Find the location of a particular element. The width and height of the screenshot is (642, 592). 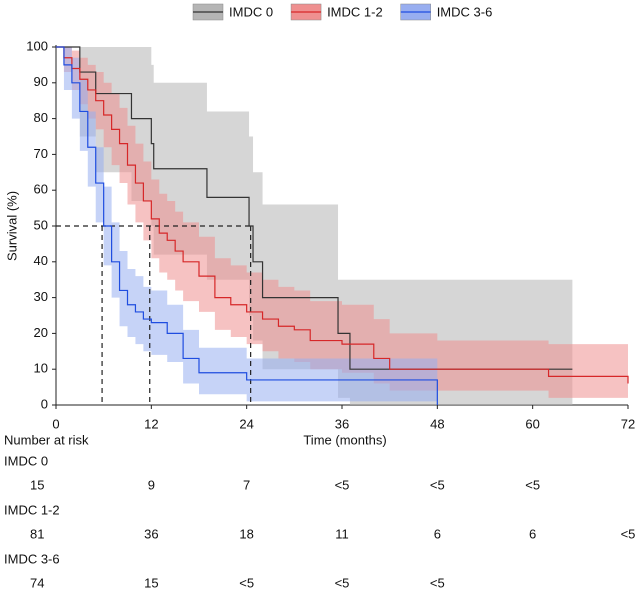

x-tick-label: 24 is located at coordinates (246, 423).